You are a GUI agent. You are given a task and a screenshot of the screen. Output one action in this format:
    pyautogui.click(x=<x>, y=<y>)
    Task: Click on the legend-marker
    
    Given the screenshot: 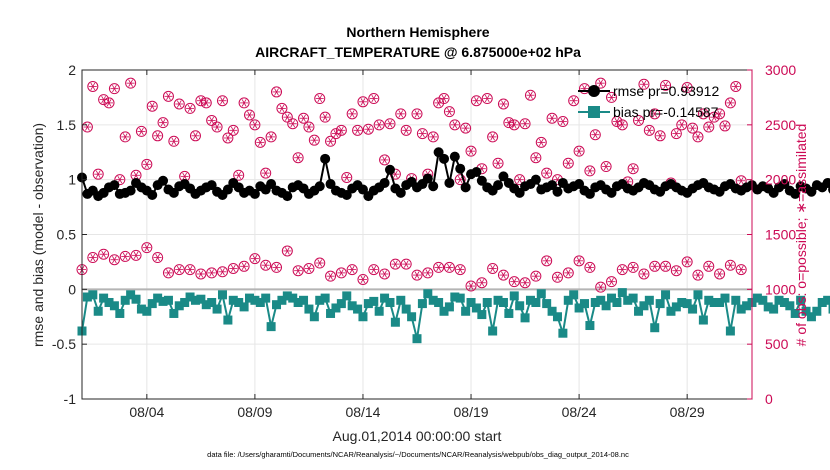 What is the action you would take?
    pyautogui.click(x=594, y=91)
    